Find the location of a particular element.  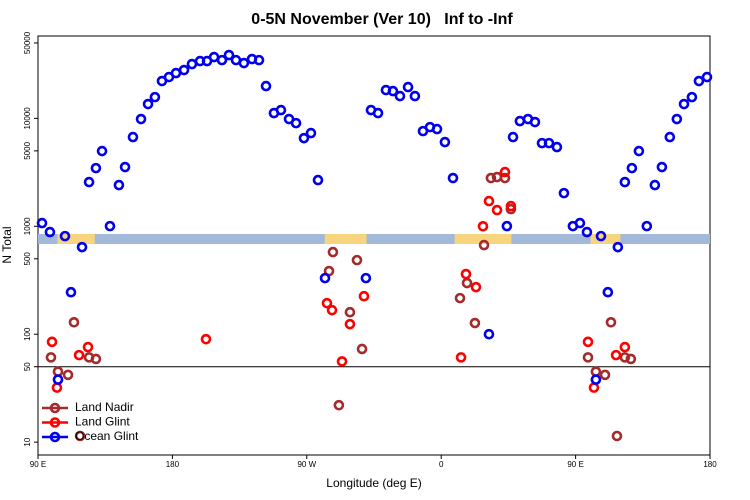

x-axis-label: Longitude (deg E) is located at coordinates (373, 483).